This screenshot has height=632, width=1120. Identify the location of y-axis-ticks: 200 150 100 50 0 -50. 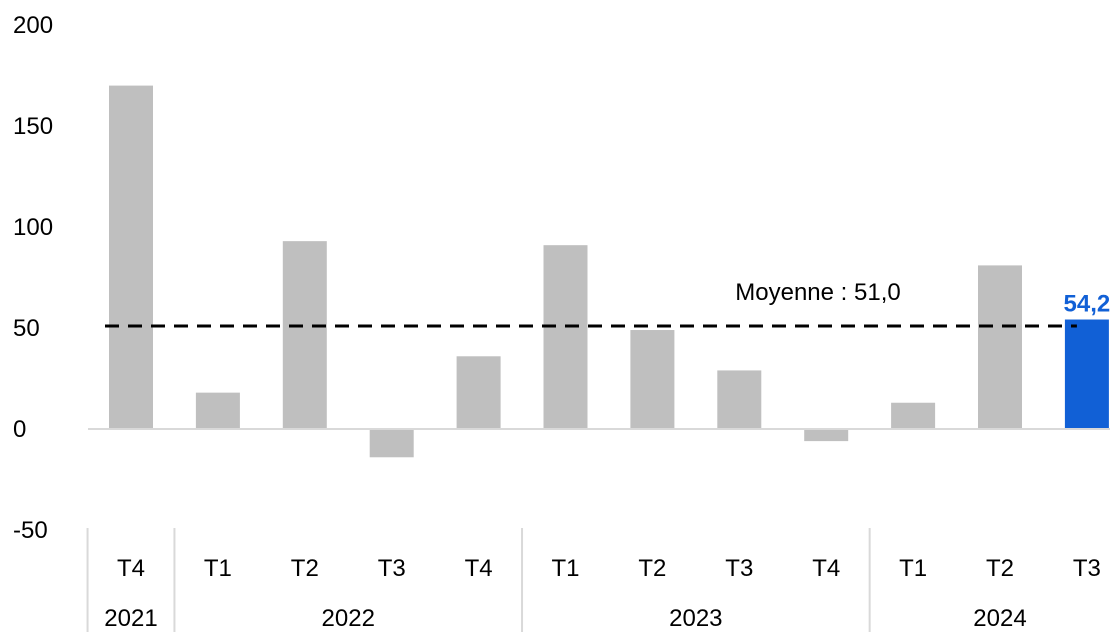
(33, 278).